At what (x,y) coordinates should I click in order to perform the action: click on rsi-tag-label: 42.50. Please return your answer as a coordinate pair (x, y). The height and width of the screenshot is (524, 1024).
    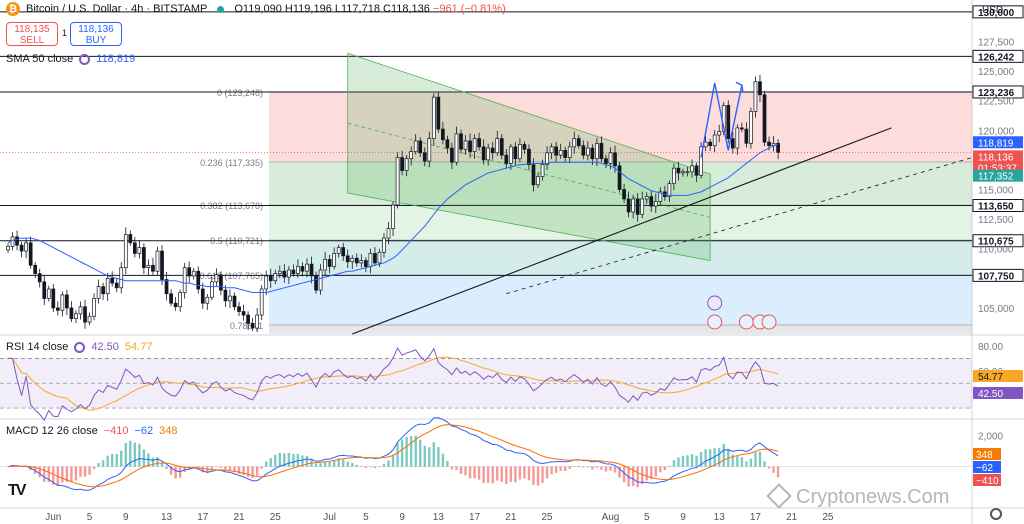
    Looking at the image, I should click on (990, 394).